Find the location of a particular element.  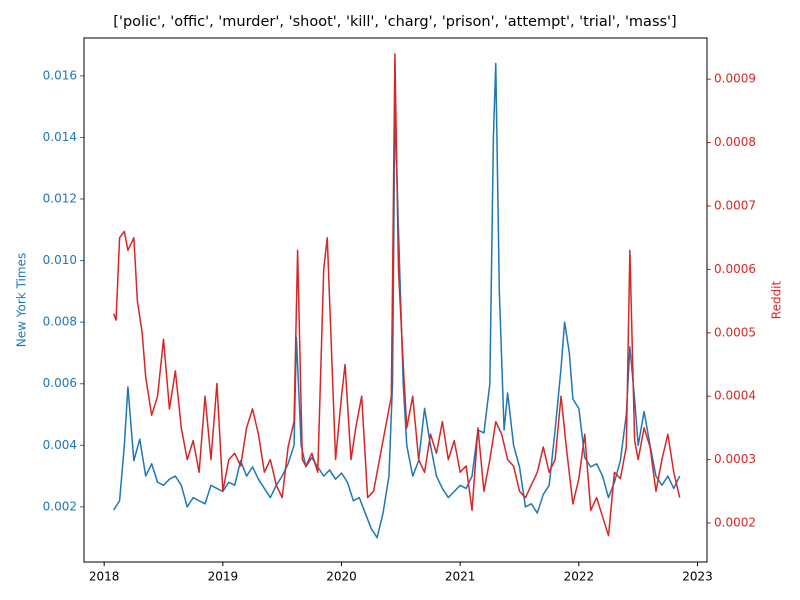

right-tick-label: 0.0003 is located at coordinates (735, 459).